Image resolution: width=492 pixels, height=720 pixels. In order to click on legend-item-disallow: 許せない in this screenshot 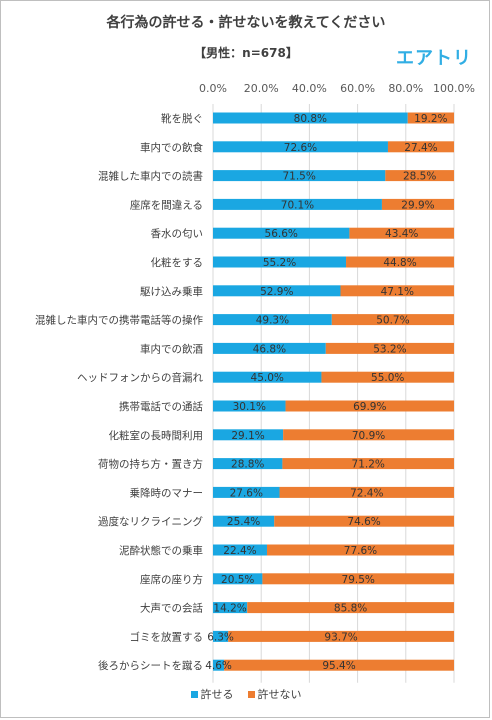, I will do `click(274, 694)`.